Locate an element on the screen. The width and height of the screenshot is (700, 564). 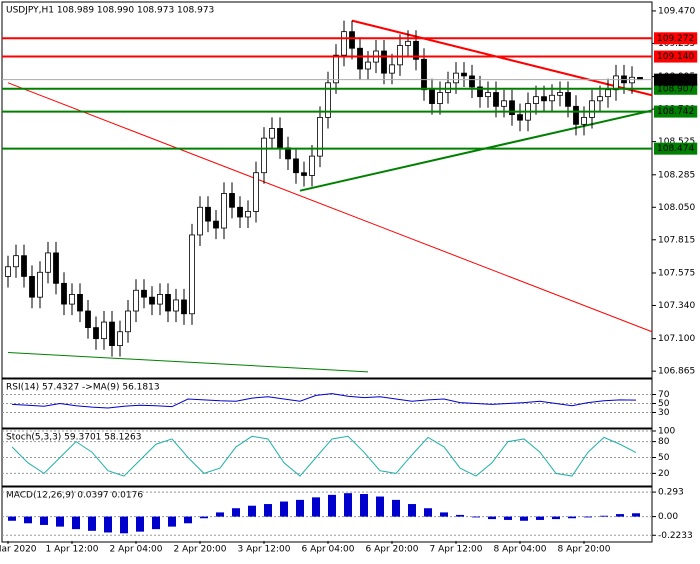
level-label: 108.742 is located at coordinates (675, 112).